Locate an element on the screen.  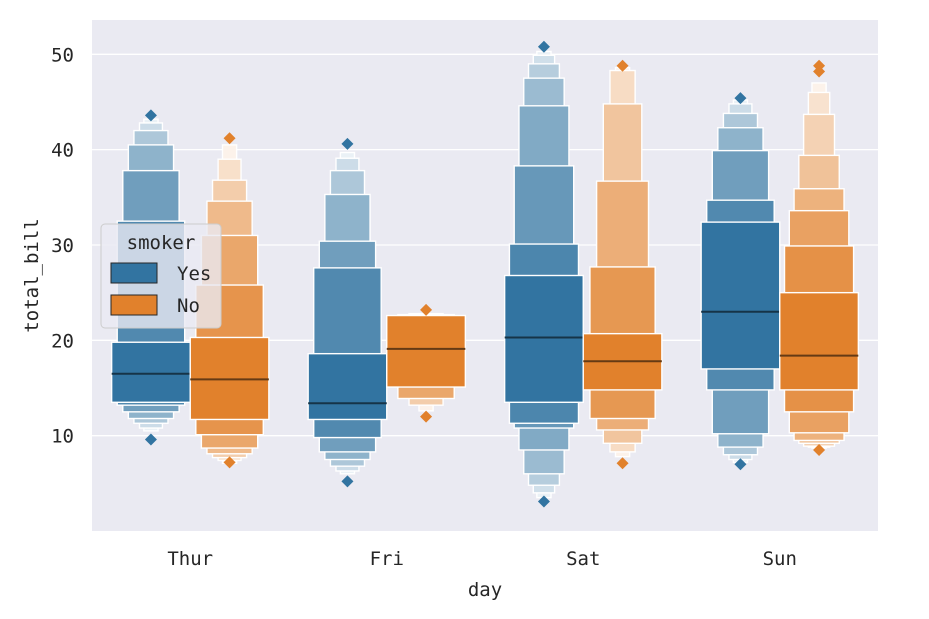
boxen-fri-no is located at coordinates (426, 363).